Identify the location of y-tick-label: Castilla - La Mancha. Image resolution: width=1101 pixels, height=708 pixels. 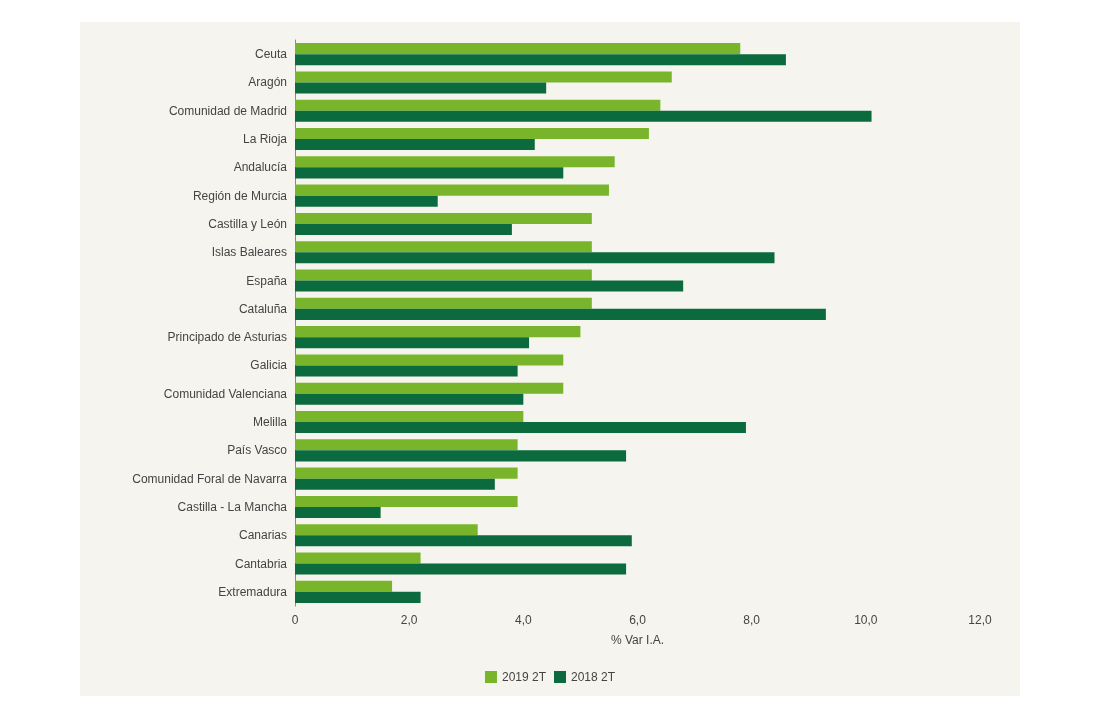
(232, 506).